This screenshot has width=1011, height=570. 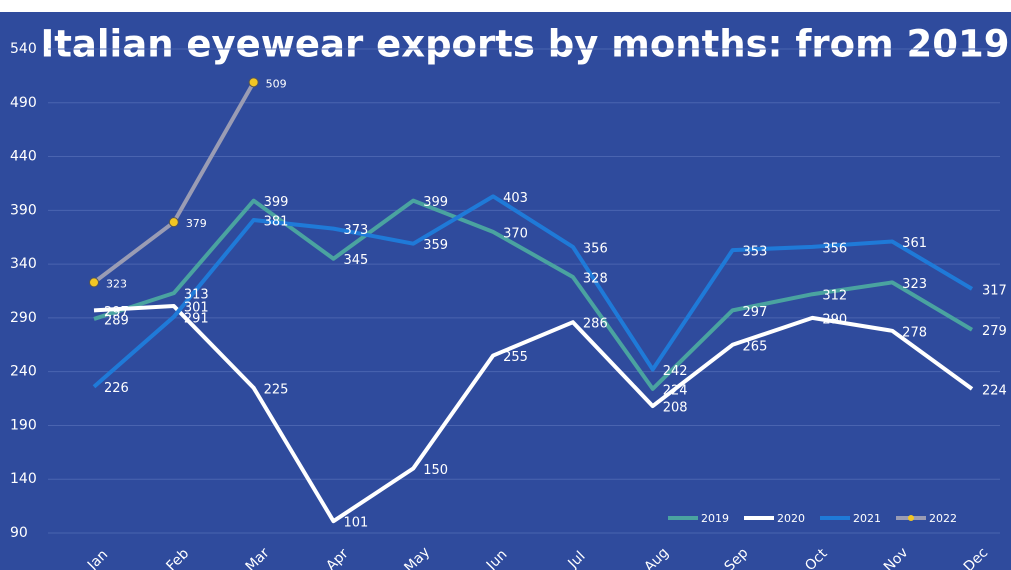 What do you see at coordinates (834, 319) in the screenshot?
I see `data-label: 290` at bounding box center [834, 319].